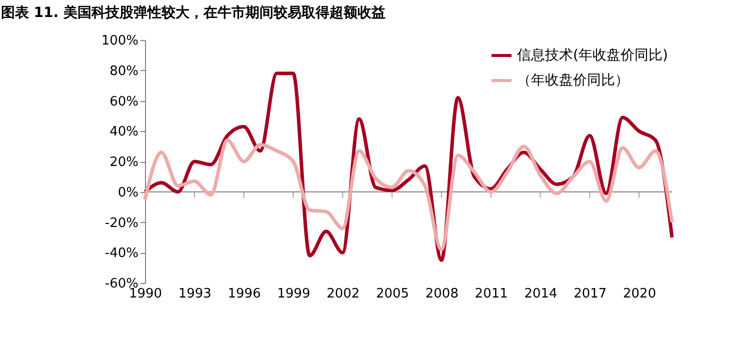 The width and height of the screenshot is (732, 338). Describe the element at coordinates (128, 192) in the screenshot. I see `y-tick-label: 0%` at that location.